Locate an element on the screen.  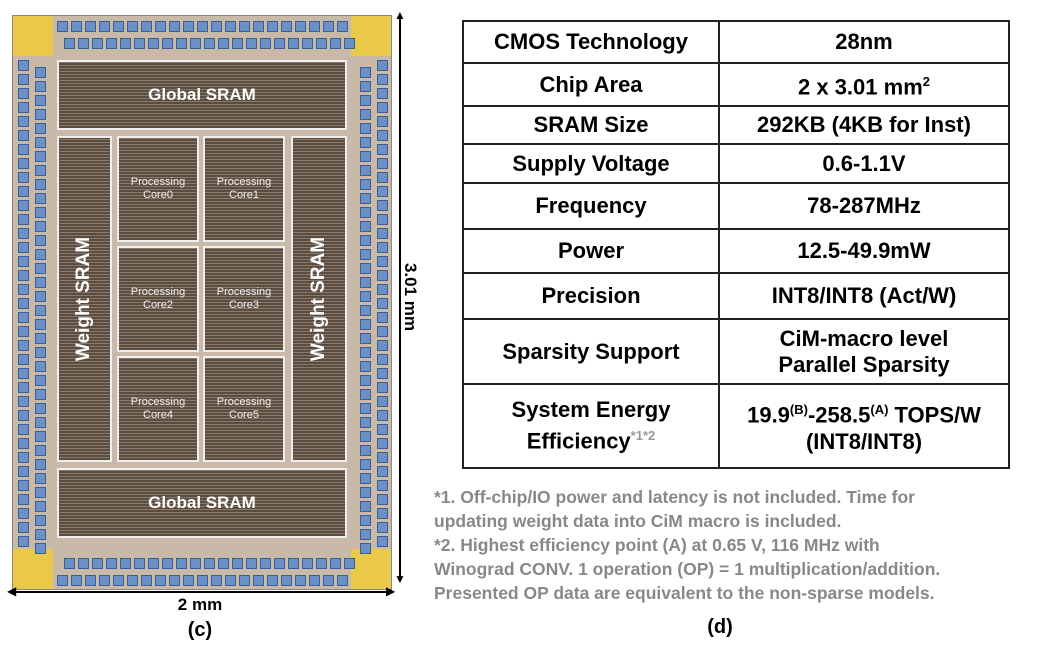
arrow-right-icon: ▶ is located at coordinates (391, 591).